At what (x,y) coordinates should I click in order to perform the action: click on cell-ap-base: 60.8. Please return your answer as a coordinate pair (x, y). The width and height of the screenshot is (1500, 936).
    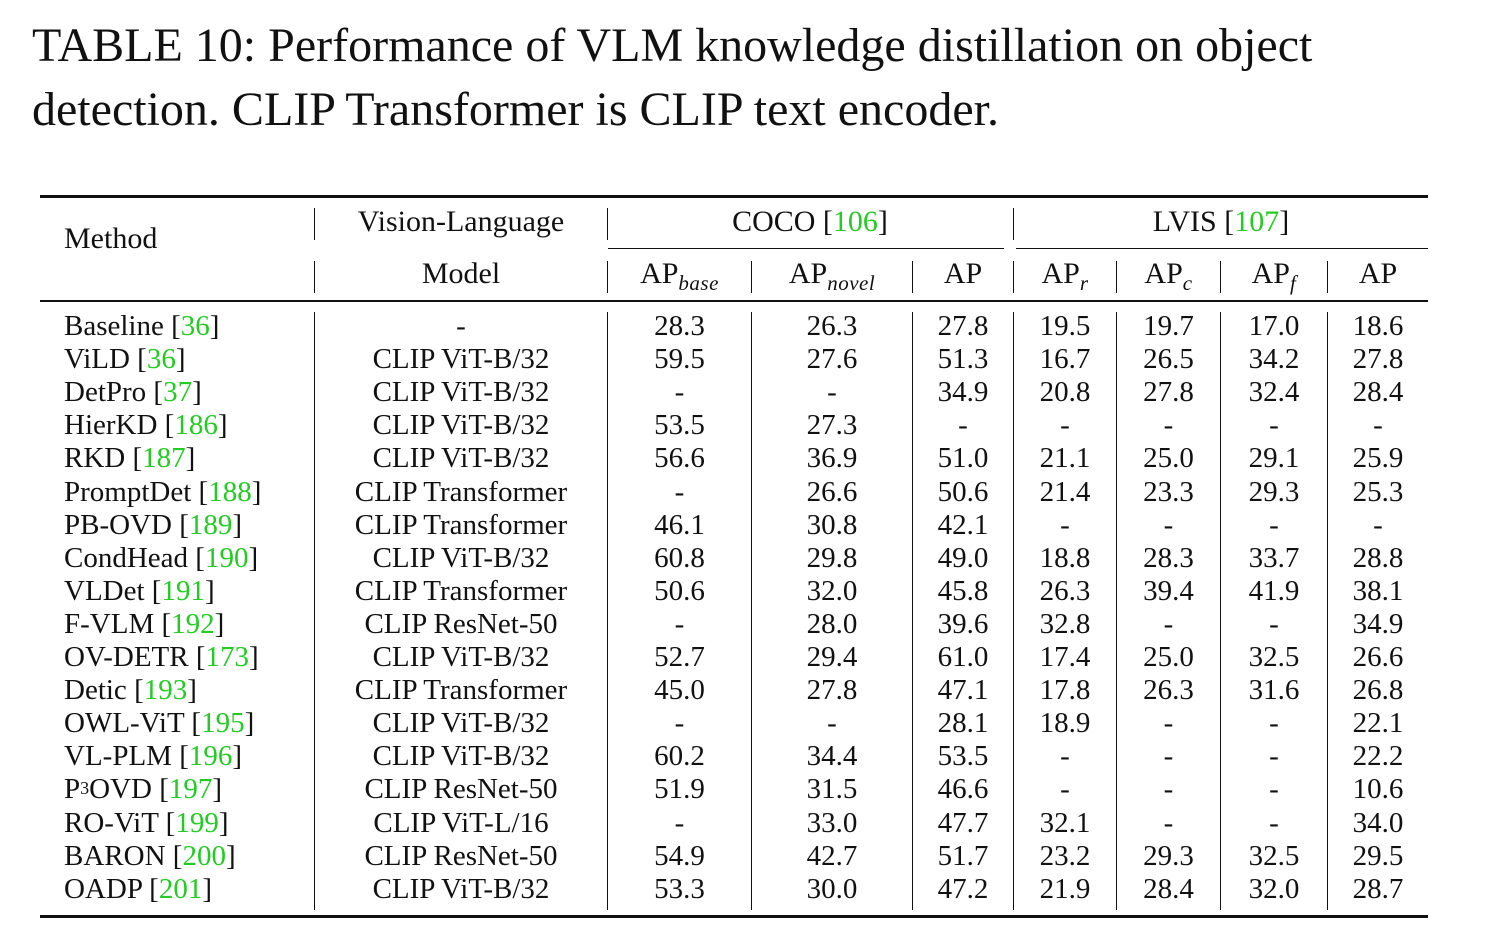
    Looking at the image, I should click on (679, 557).